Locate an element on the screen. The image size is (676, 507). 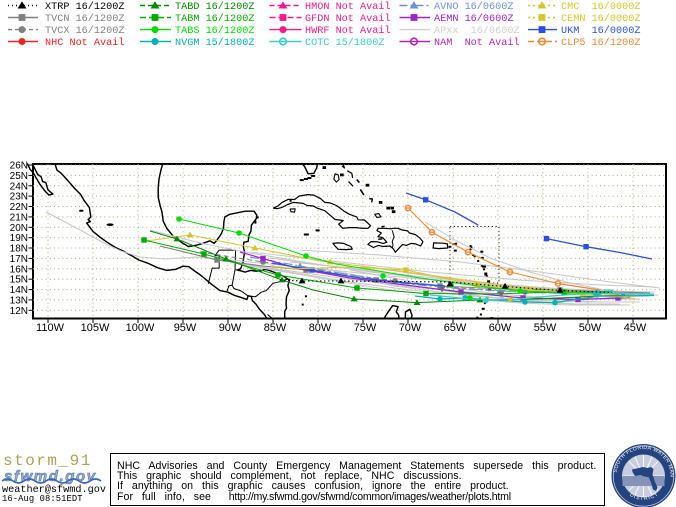
svg-text: 16N is located at coordinates (19, 269).